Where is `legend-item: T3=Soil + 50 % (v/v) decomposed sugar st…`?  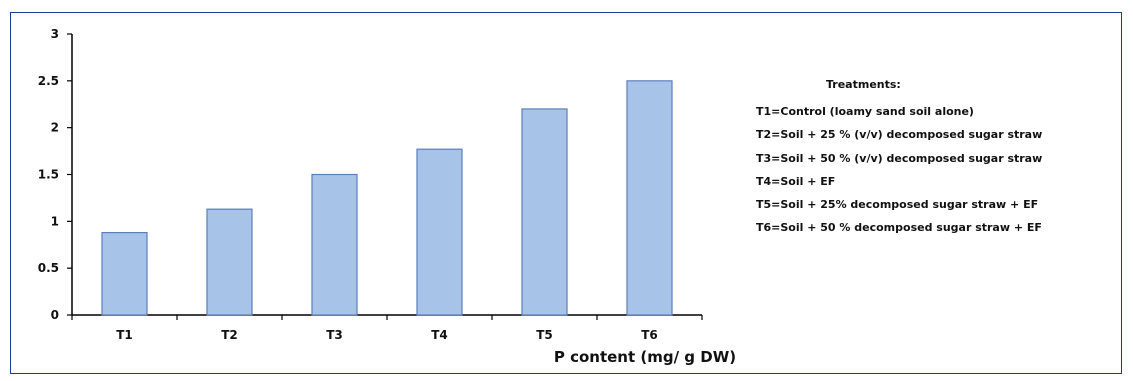
legend-item: T3=Soil + 50 % (v/v) decomposed sugar st… is located at coordinates (899, 158).